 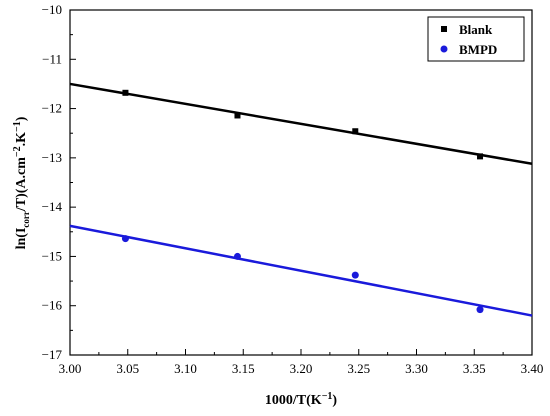 I want to click on x-axis-title: 1000/T(K−1), so click(x=301, y=399).